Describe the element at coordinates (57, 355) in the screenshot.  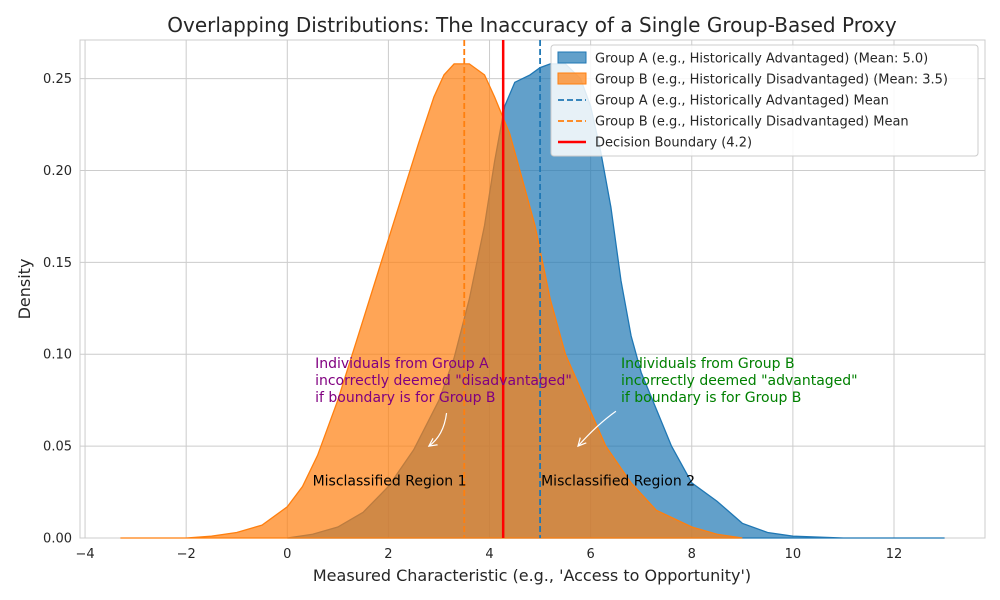
I see `y-tick-label: 0.10` at that location.